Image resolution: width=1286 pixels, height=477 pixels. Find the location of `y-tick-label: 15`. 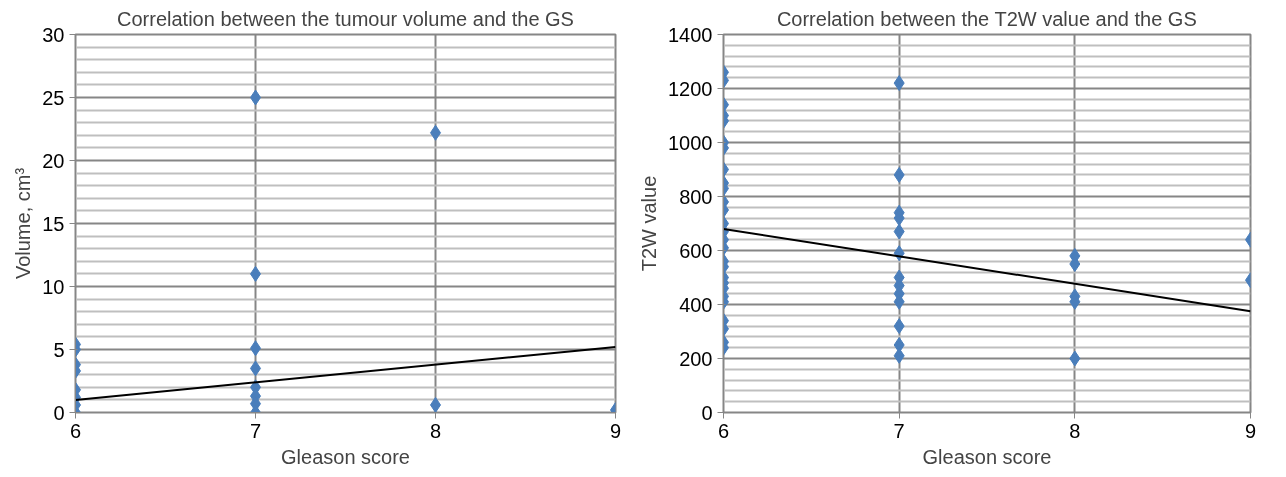

y-tick-label: 15 is located at coordinates (53, 223).